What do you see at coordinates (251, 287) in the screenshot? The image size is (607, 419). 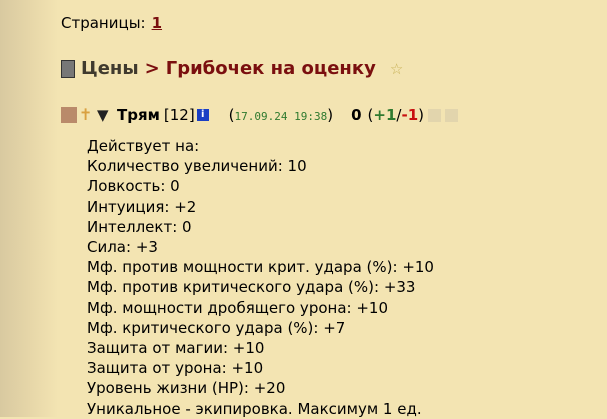 I see `post-line: Мф. против критического удара (%): +33` at bounding box center [251, 287].